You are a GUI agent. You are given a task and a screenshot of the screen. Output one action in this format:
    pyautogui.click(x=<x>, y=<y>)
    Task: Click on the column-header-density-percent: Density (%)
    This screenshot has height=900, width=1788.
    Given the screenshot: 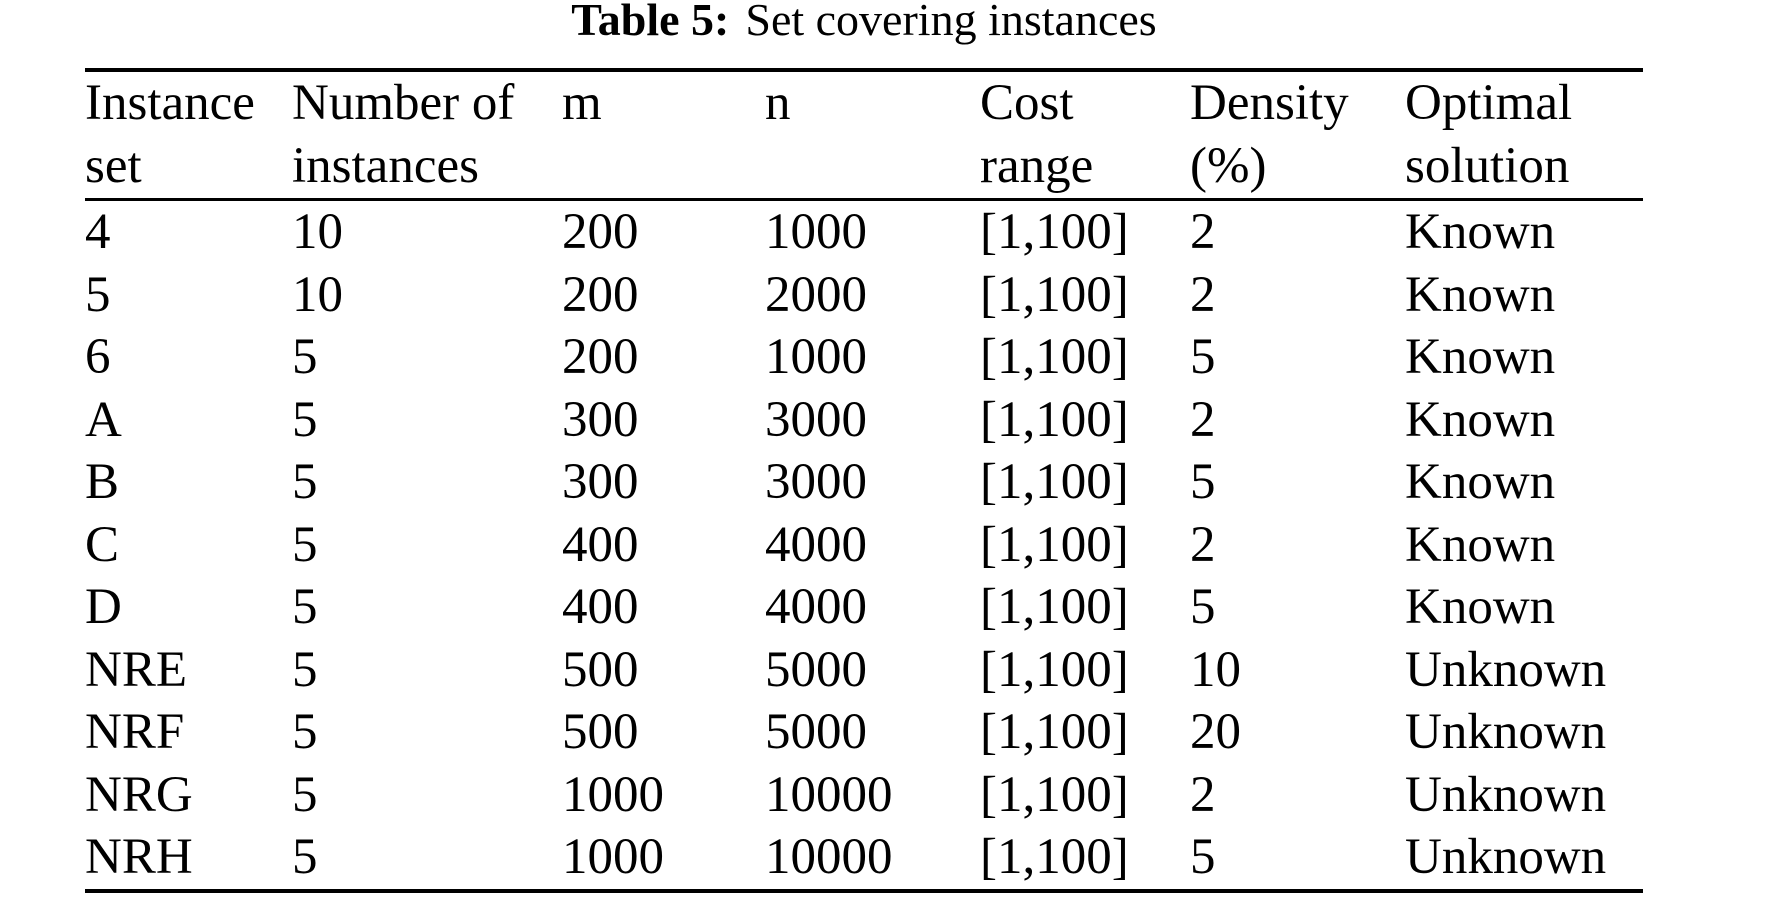 What is the action you would take?
    pyautogui.click(x=1297, y=135)
    